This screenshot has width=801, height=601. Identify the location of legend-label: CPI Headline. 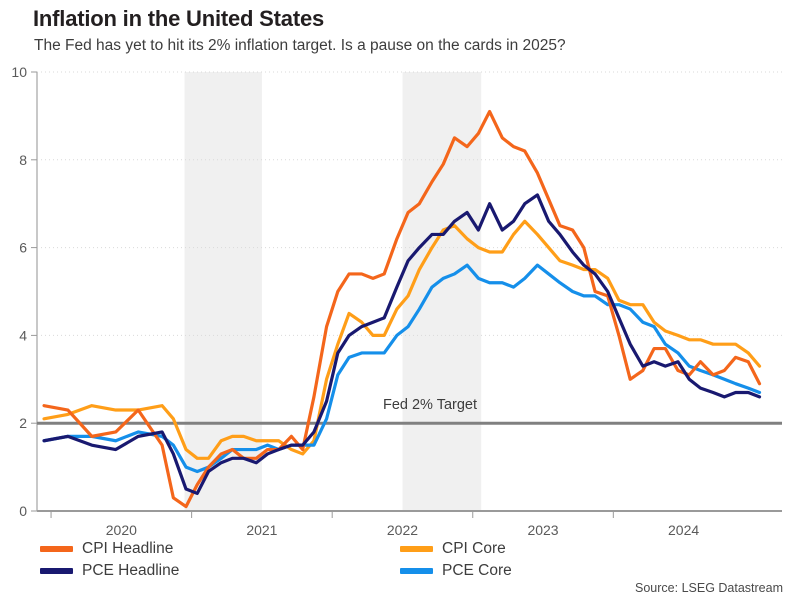
(128, 549).